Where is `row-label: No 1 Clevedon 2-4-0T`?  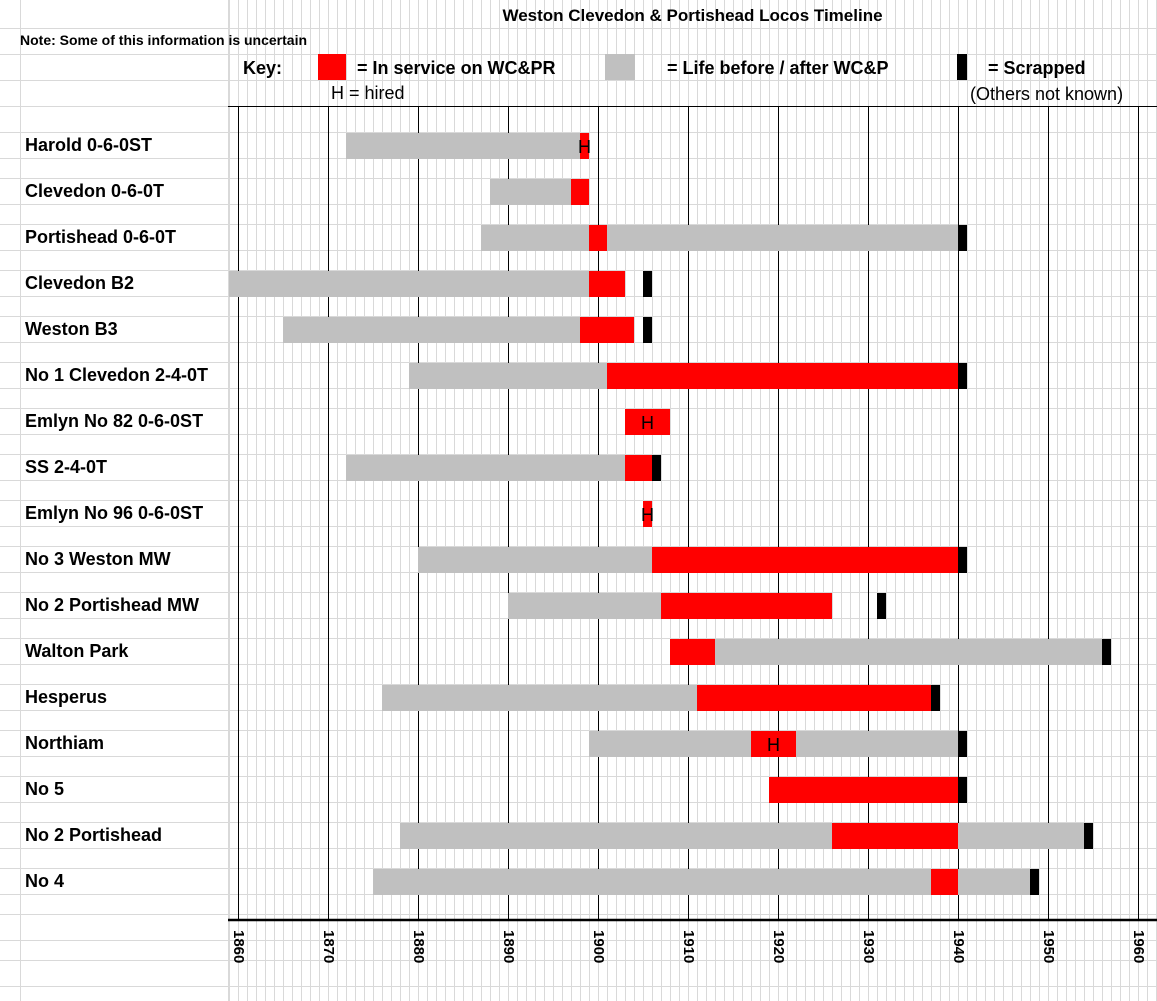 row-label: No 1 Clevedon 2-4-0T is located at coordinates (117, 375).